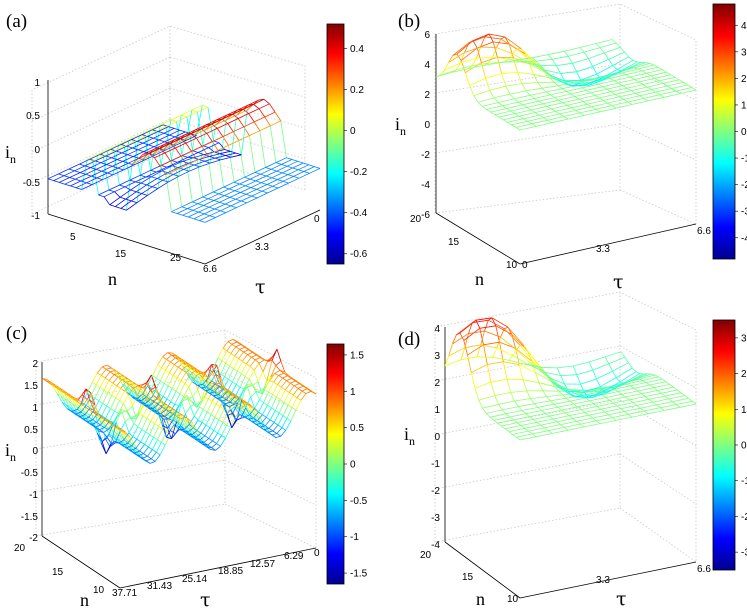 Image resolution: width=747 pixels, height=612 pixels. Describe the element at coordinates (33, 538) in the screenshot. I see `tick-label: -2` at that location.